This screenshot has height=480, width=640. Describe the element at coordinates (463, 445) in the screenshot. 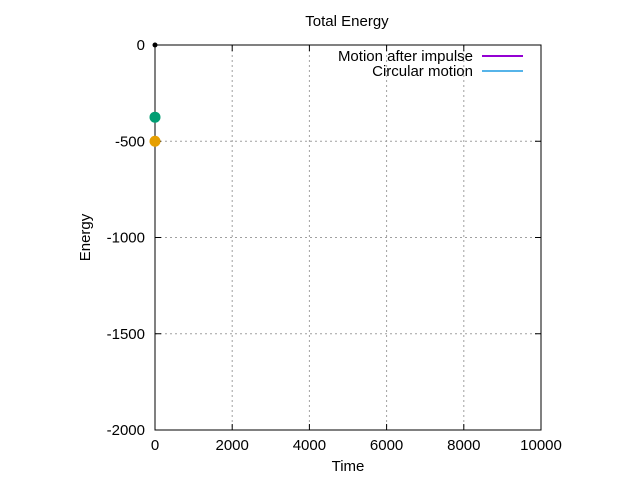

I see `x-tick-label: 8000` at that location.